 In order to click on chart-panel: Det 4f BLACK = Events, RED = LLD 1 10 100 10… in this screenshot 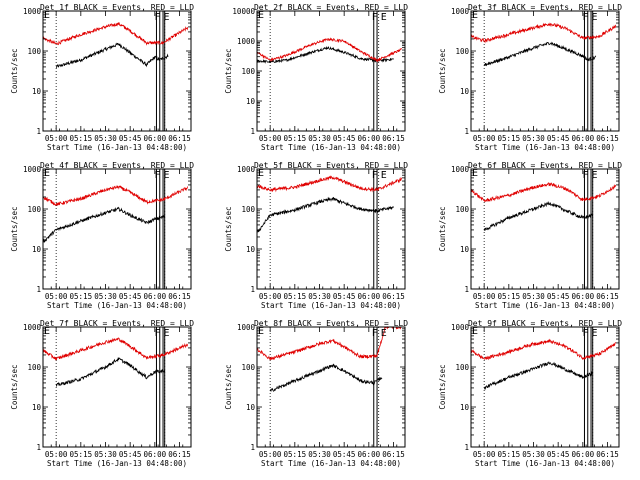, I will do `click(102, 235)`.